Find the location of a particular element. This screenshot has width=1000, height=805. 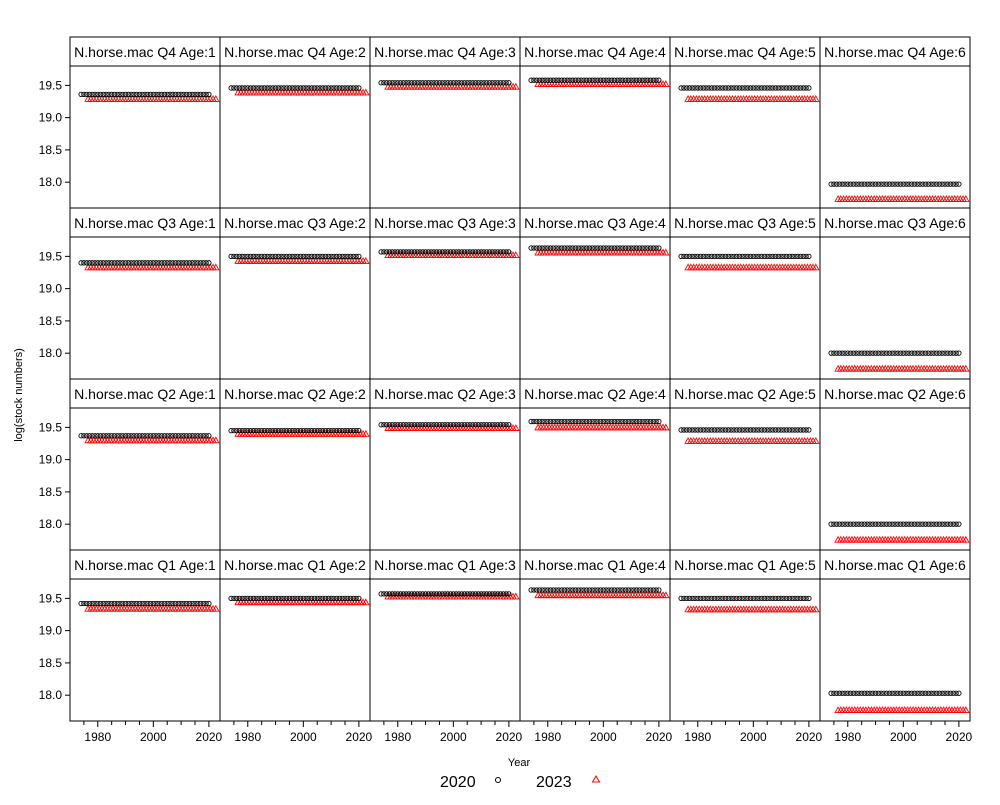

legend: 2020 2023 is located at coordinates (520, 782).